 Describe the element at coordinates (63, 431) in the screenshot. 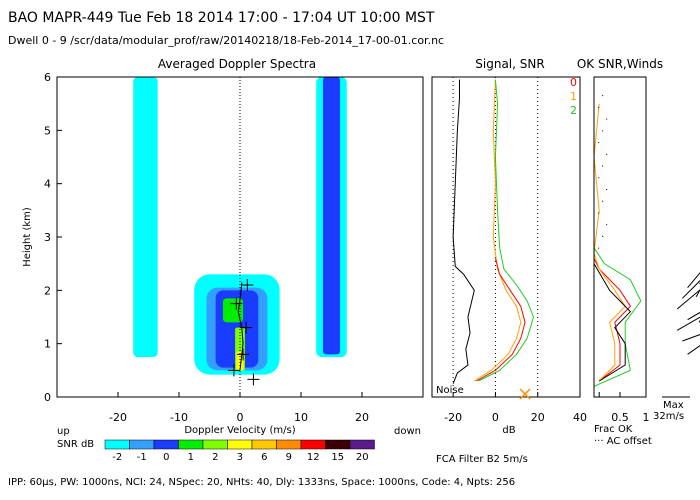

I see `up-label: up` at that location.